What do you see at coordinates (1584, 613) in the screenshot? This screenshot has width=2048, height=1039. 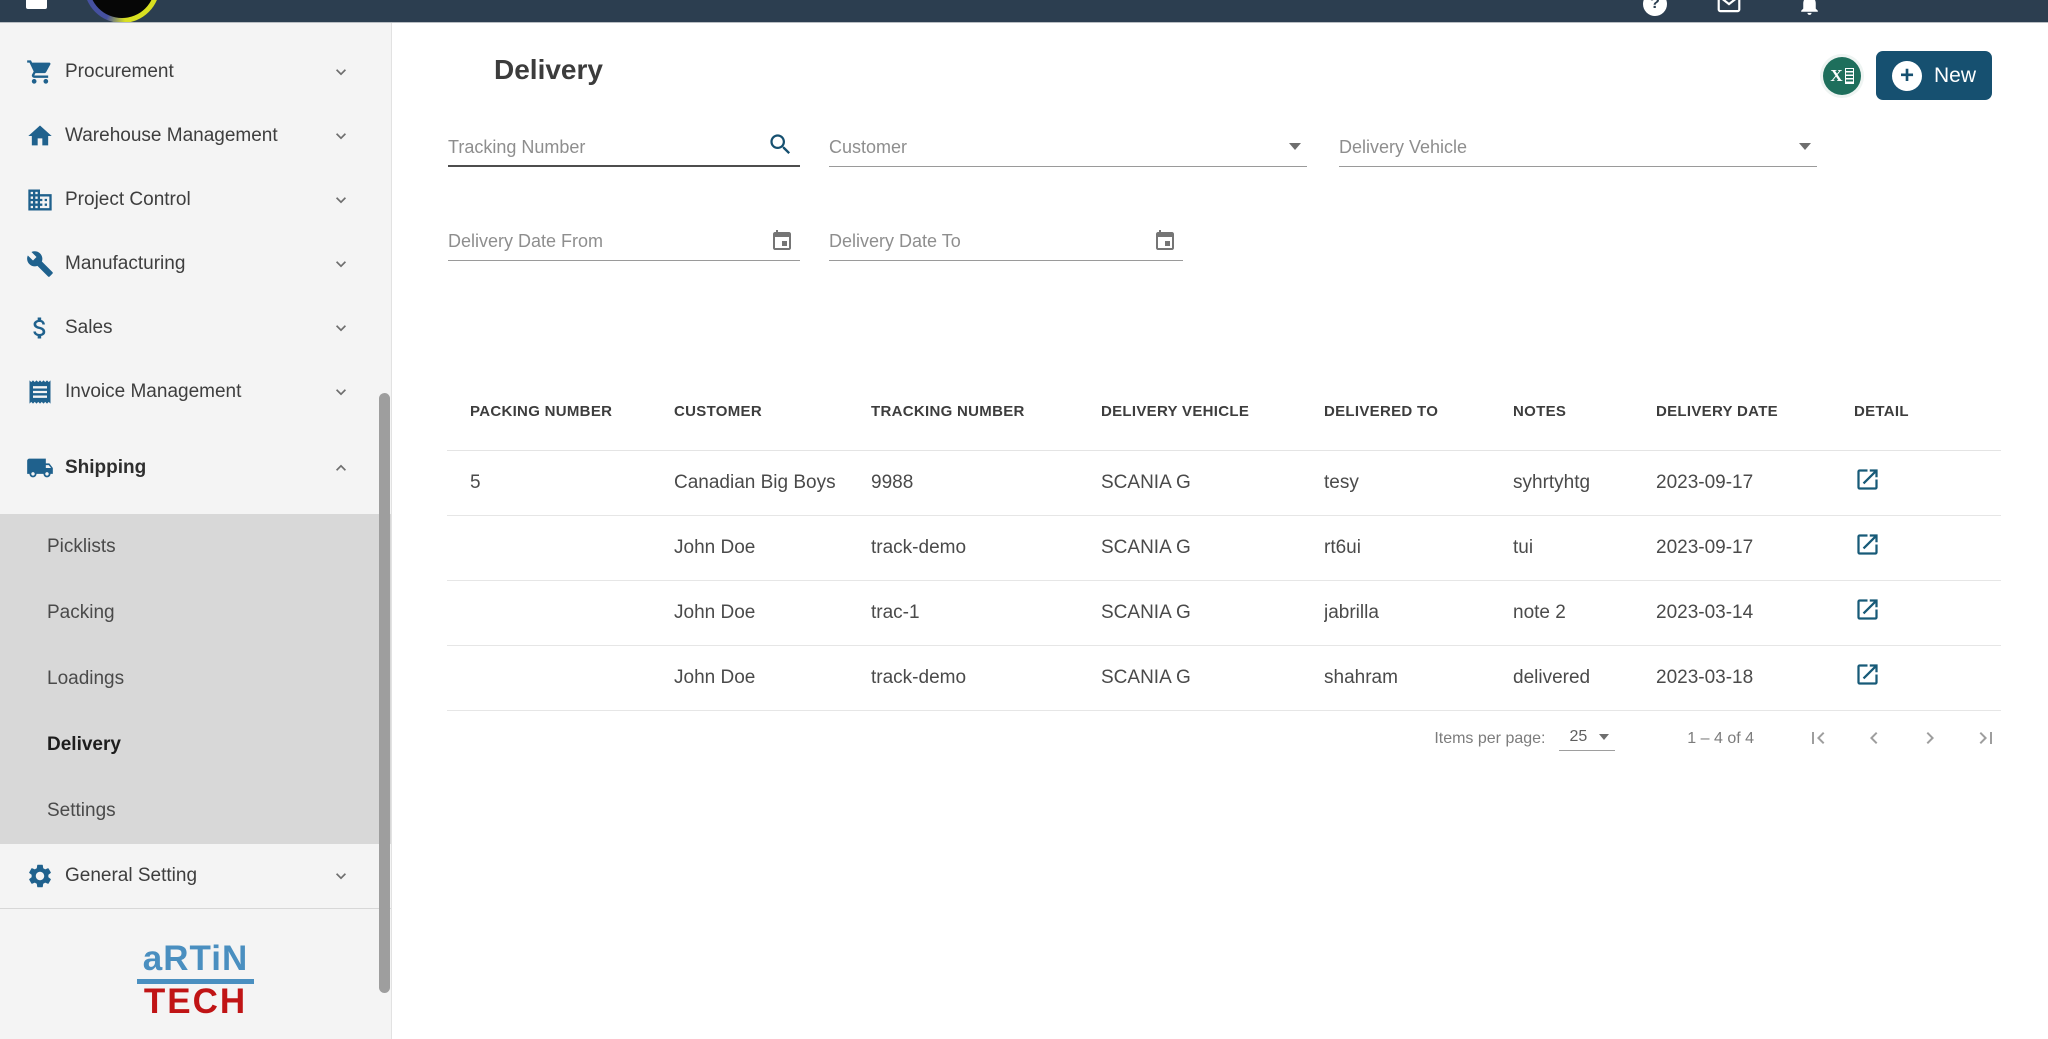 I see `cell-notes: note 2` at bounding box center [1584, 613].